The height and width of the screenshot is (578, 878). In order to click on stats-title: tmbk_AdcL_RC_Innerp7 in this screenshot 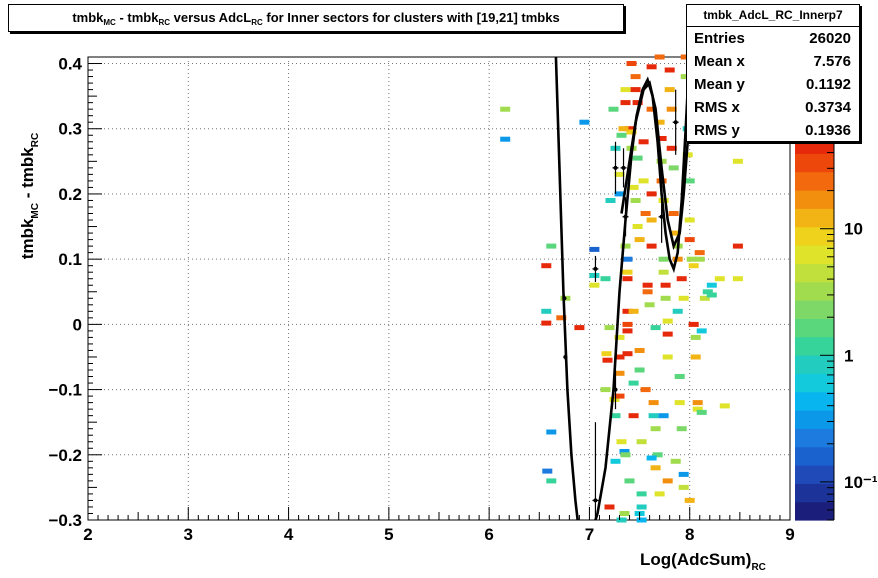, I will do `click(773, 16)`.